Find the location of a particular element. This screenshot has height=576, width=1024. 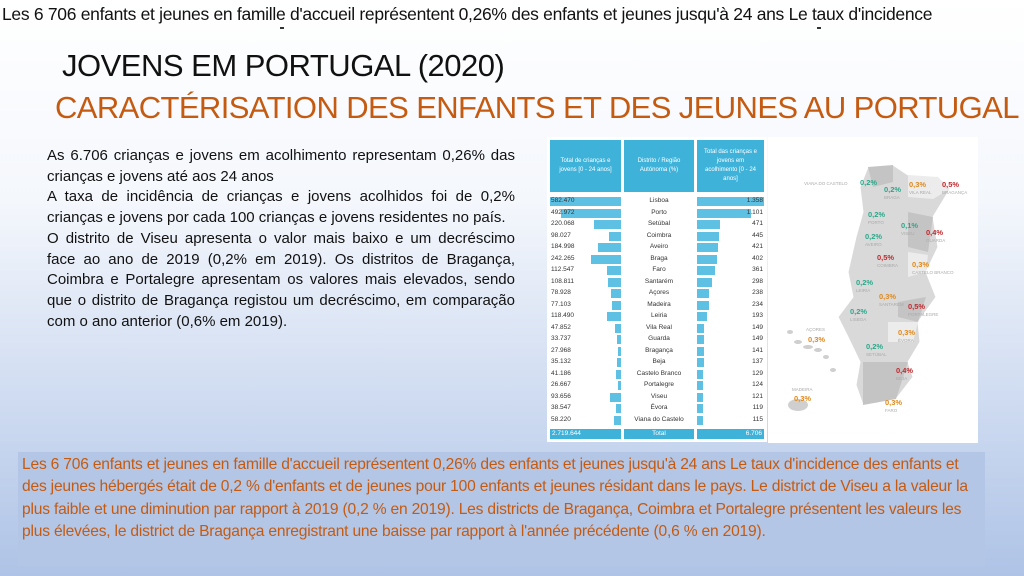

cell-district: Évora is located at coordinates (659, 407).